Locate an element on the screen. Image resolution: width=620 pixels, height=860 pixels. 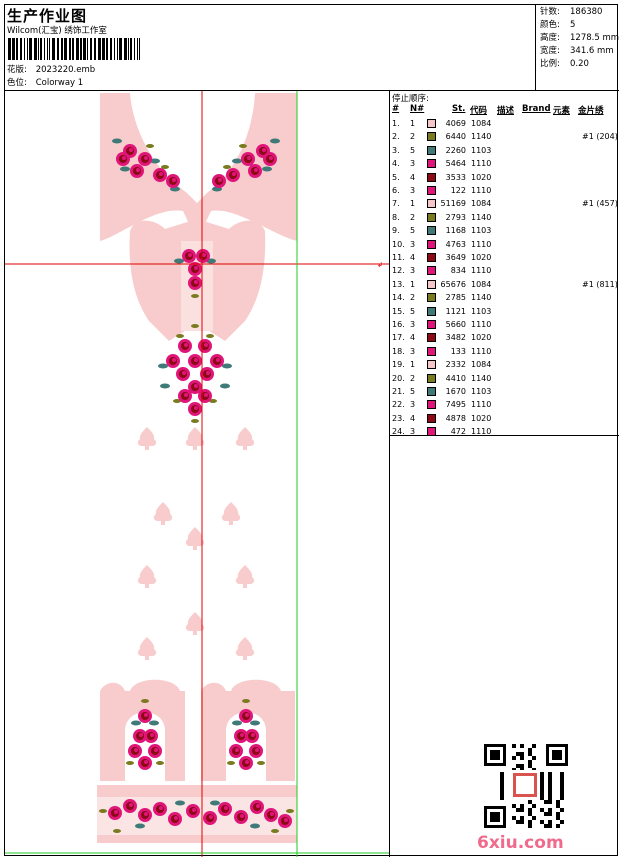
stat-label: 高度: is located at coordinates (550, 38).